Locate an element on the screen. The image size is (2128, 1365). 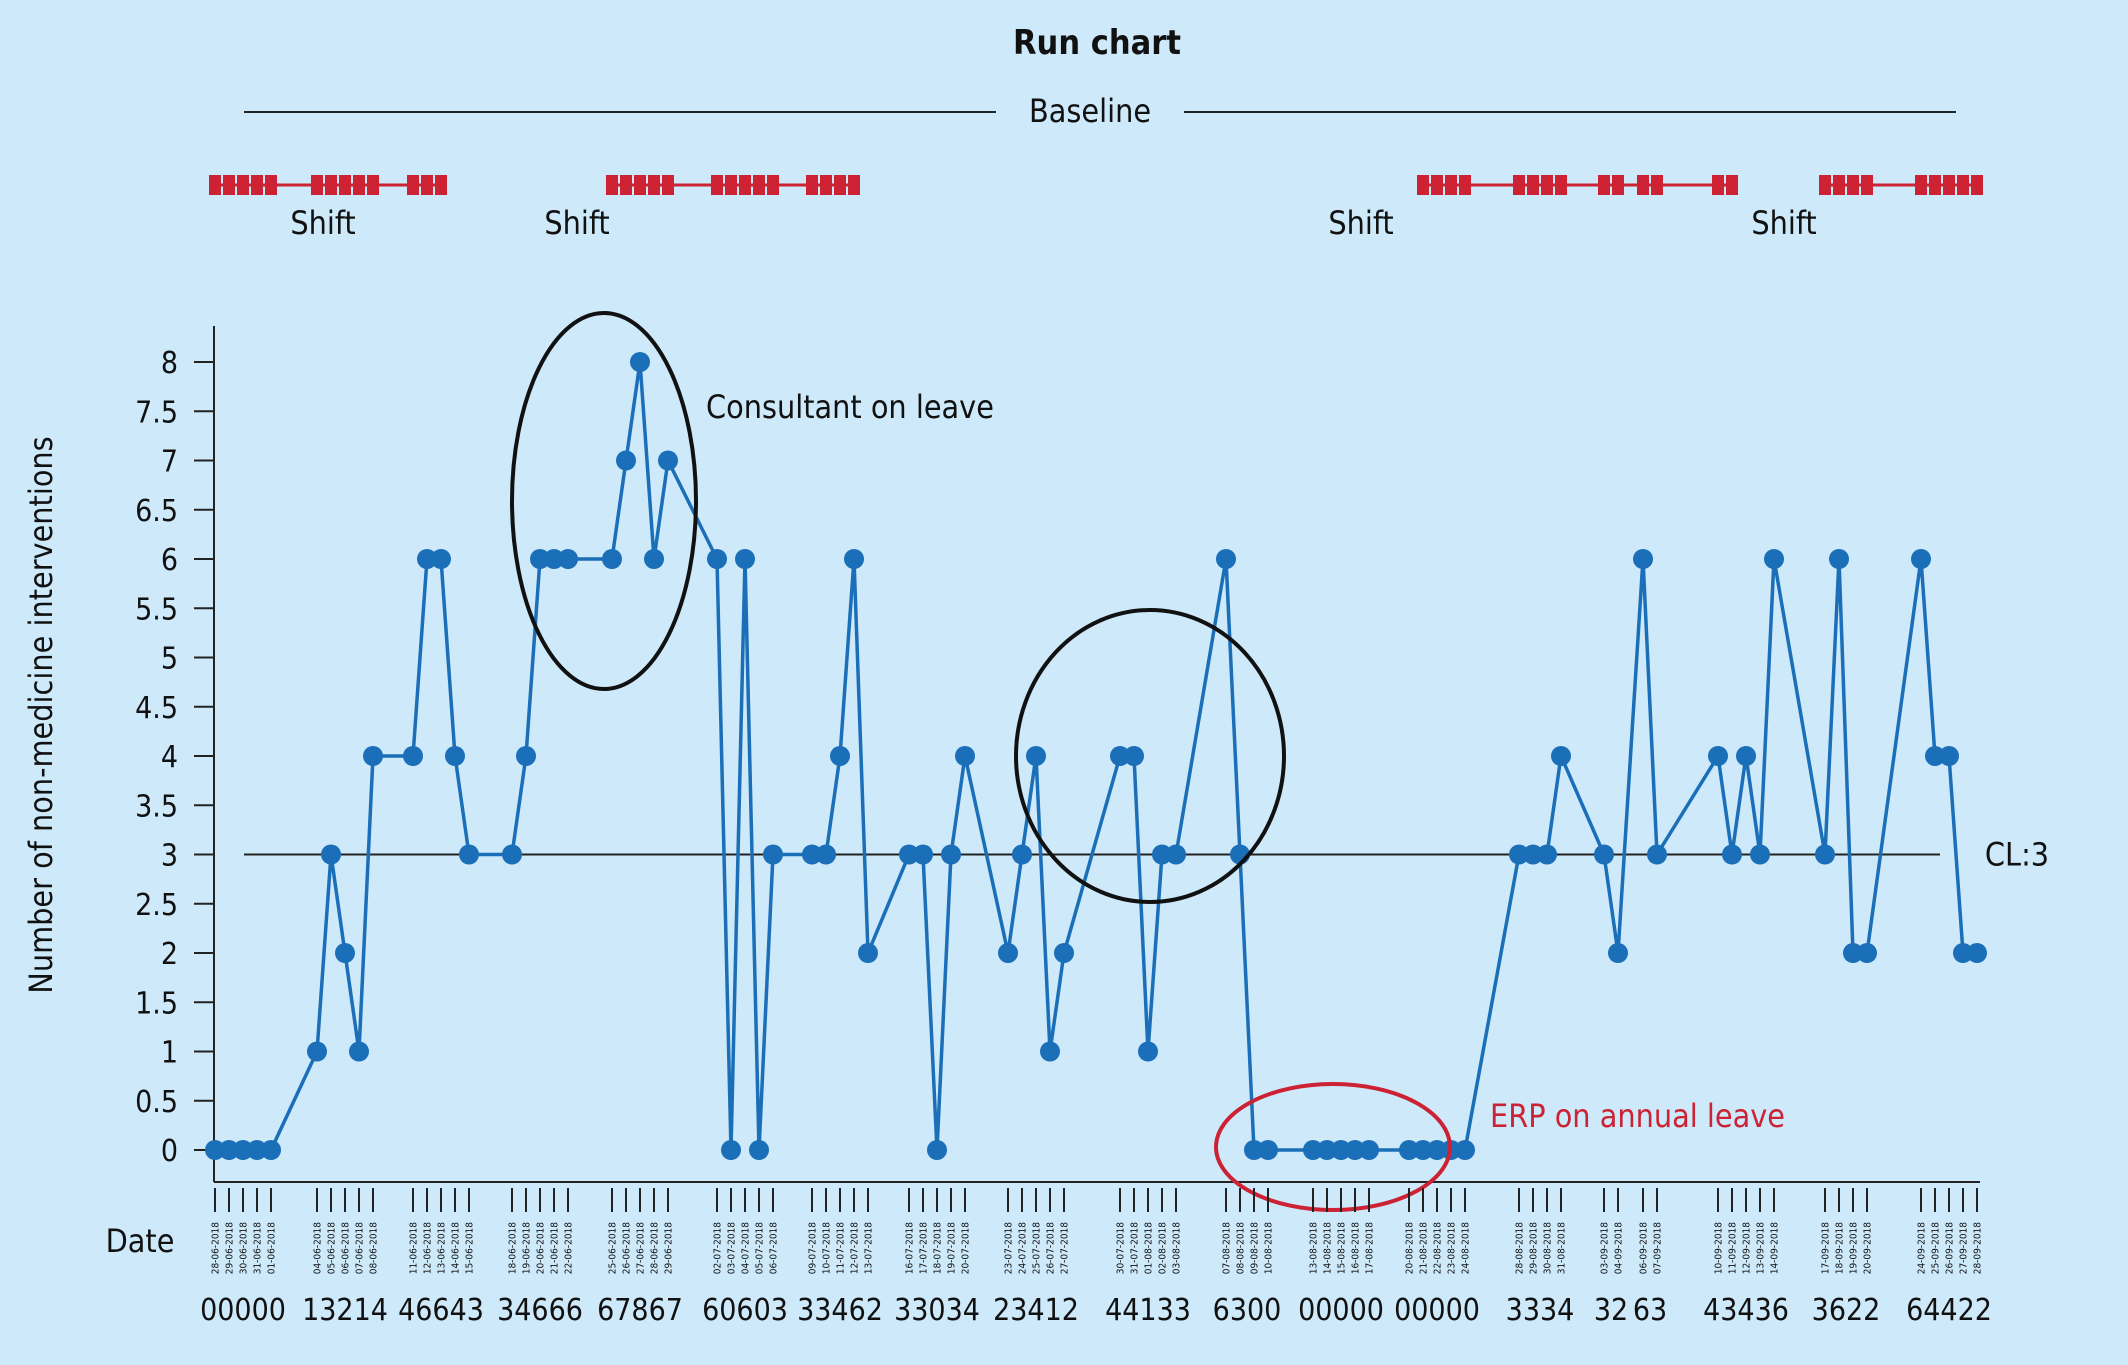
erp-leave-circle is located at coordinates (1333, 1147).